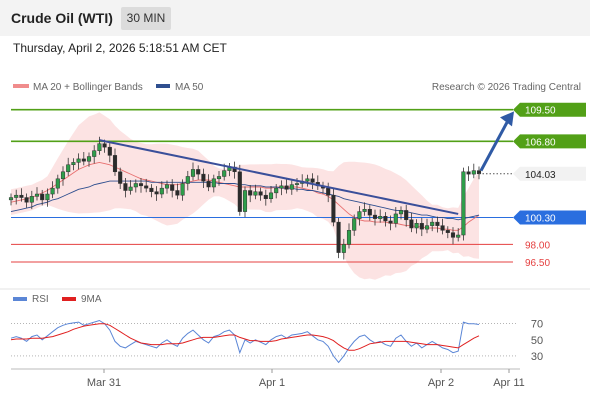 This screenshot has width=590, height=400. What do you see at coordinates (295, 18) in the screenshot?
I see `chart-header: Crude Oil (WTI) 30 MIN` at bounding box center [295, 18].